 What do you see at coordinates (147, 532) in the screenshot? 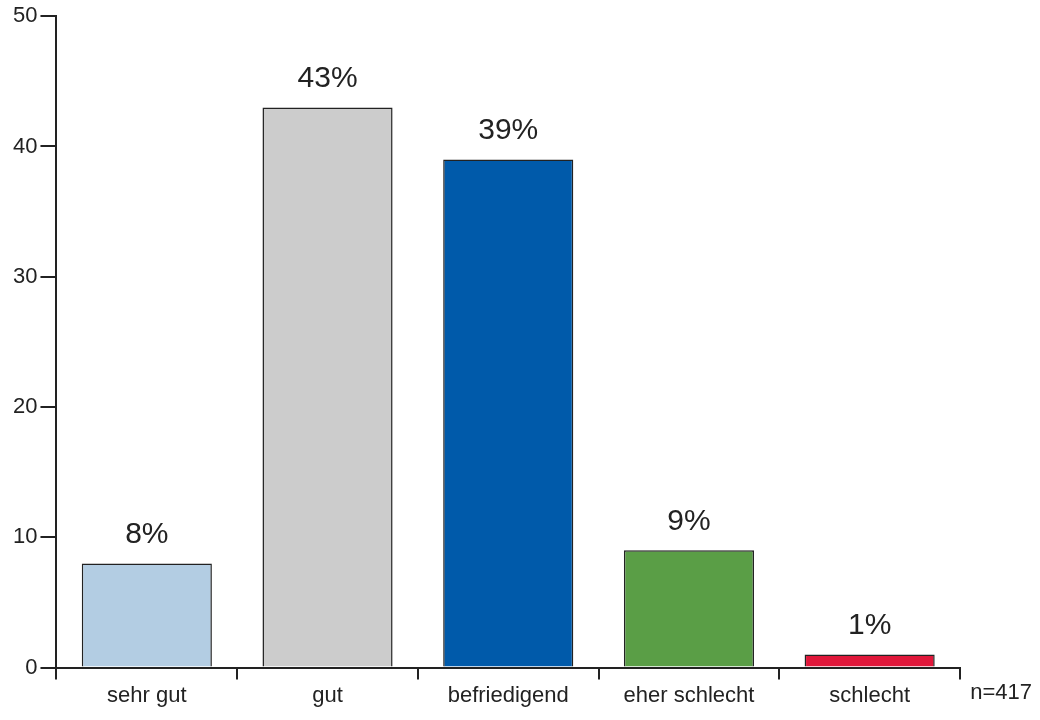
I see `data-label: 8%` at bounding box center [147, 532].